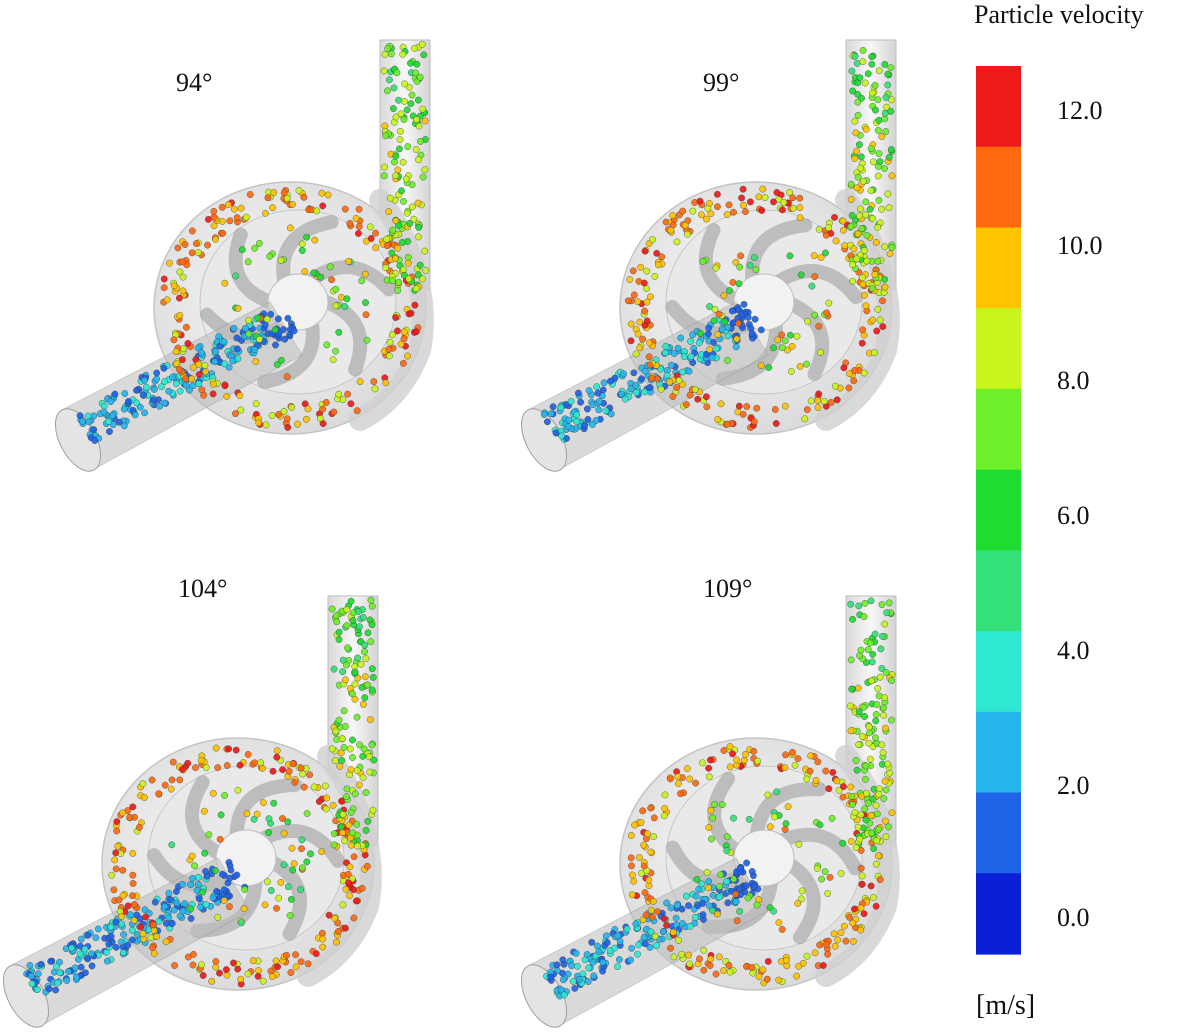 This screenshot has height=1033, width=1200. What do you see at coordinates (1073, 380) in the screenshot?
I see `colorbar-tick-label: 8.0` at bounding box center [1073, 380].